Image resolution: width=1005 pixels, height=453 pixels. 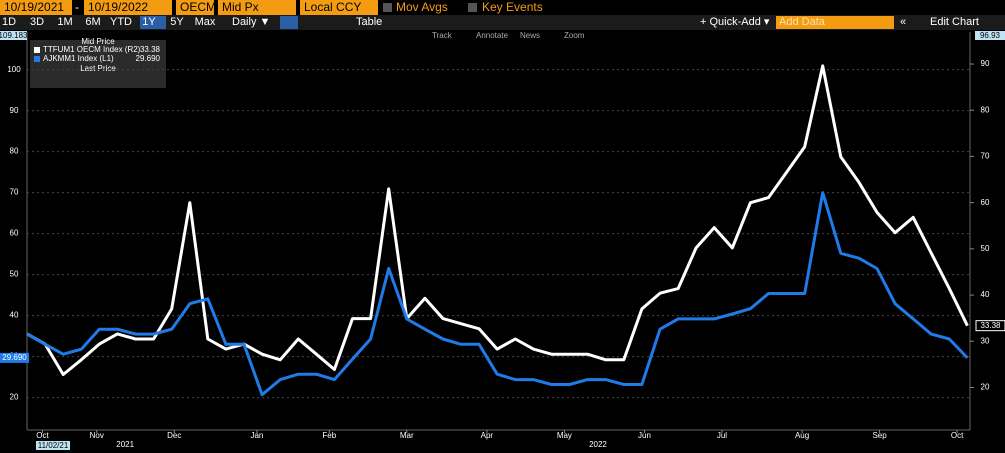 I want to click on currency-field, so click(x=339, y=7).